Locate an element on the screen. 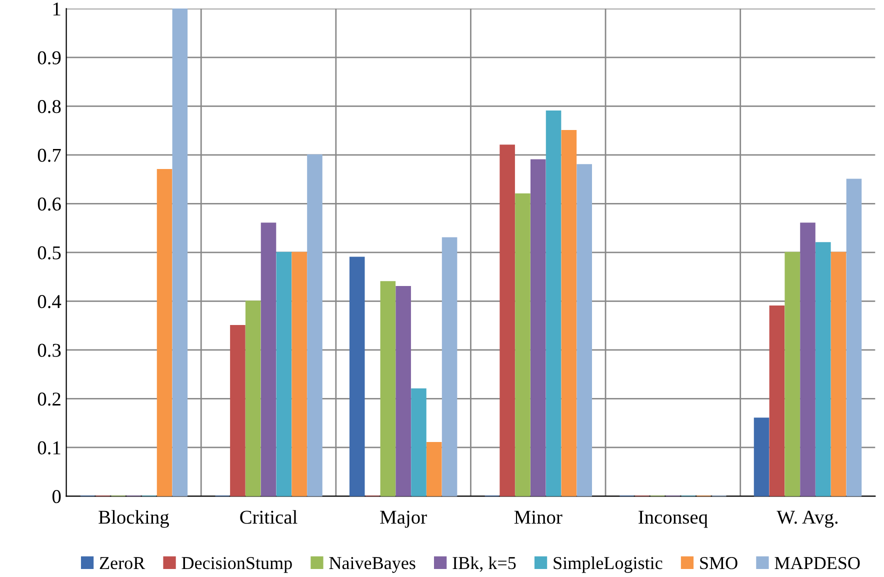 The width and height of the screenshot is (884, 577). y-tick-label: 0.9 is located at coordinates (49, 57).